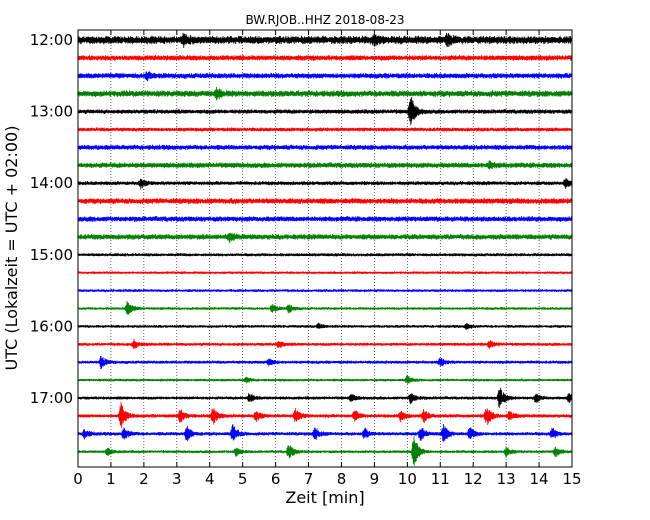  I want to click on x-tick-label-9: 9, so click(375, 479).